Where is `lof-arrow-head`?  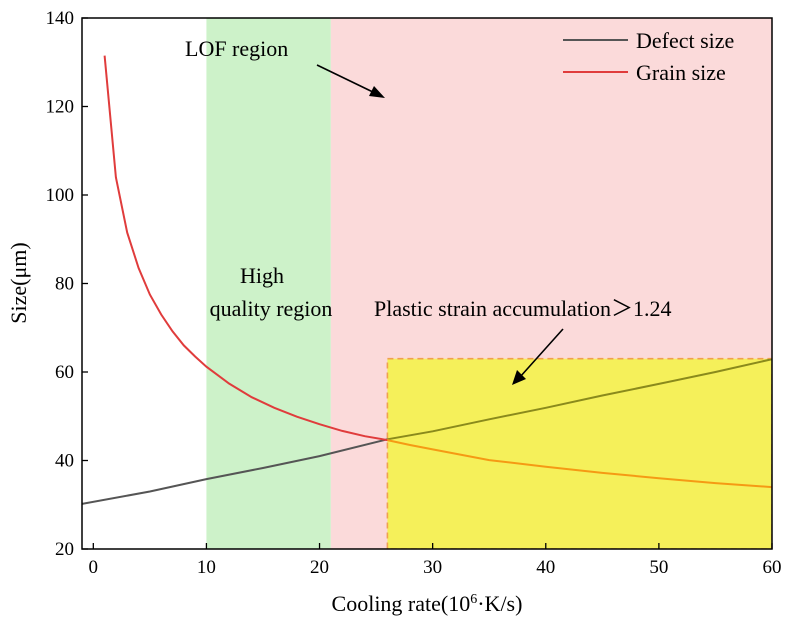
lof-arrow-head is located at coordinates (377, 92).